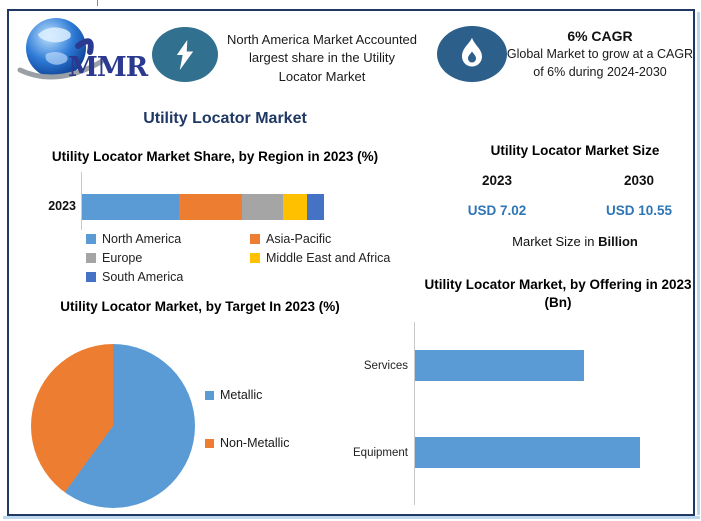 The image size is (701, 521). What do you see at coordinates (255, 258) in the screenshot?
I see `legend-swatch-middle-east-africa` at bounding box center [255, 258].